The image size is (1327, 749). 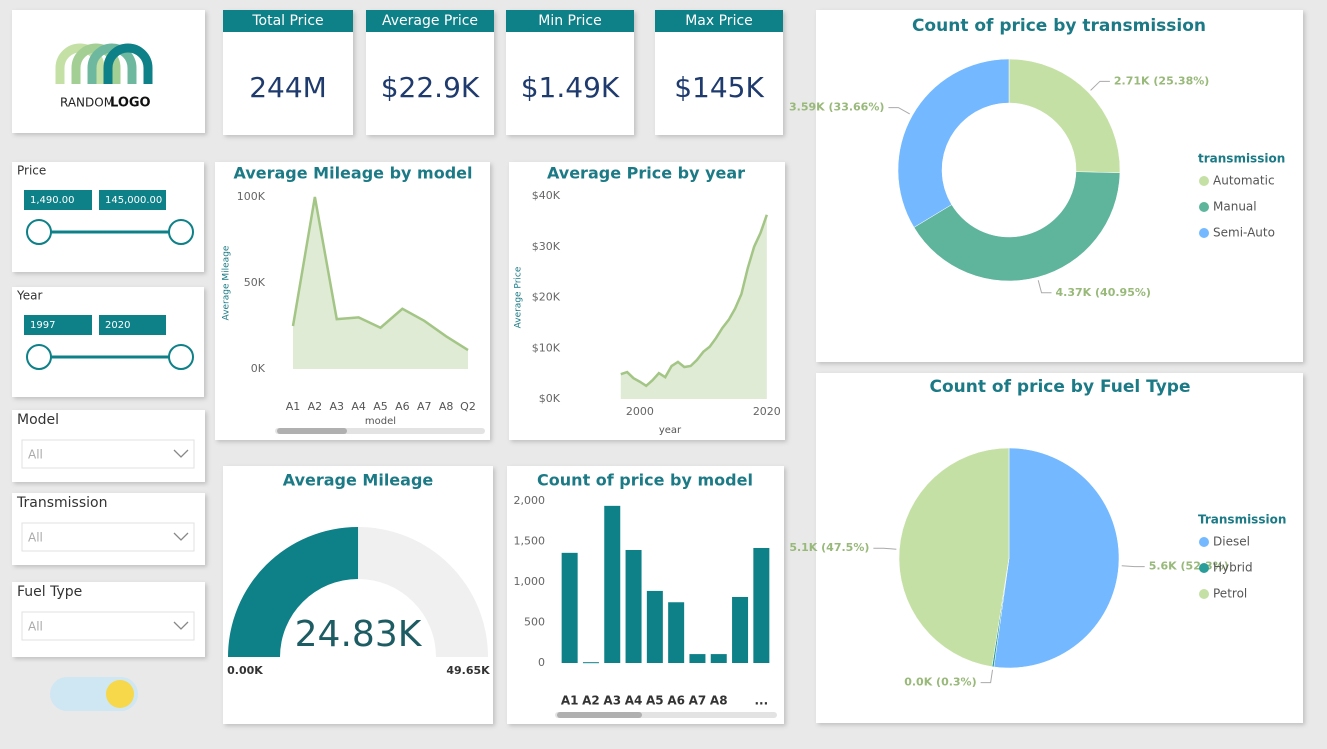 I want to click on legend-label: Manual, so click(x=1235, y=207).